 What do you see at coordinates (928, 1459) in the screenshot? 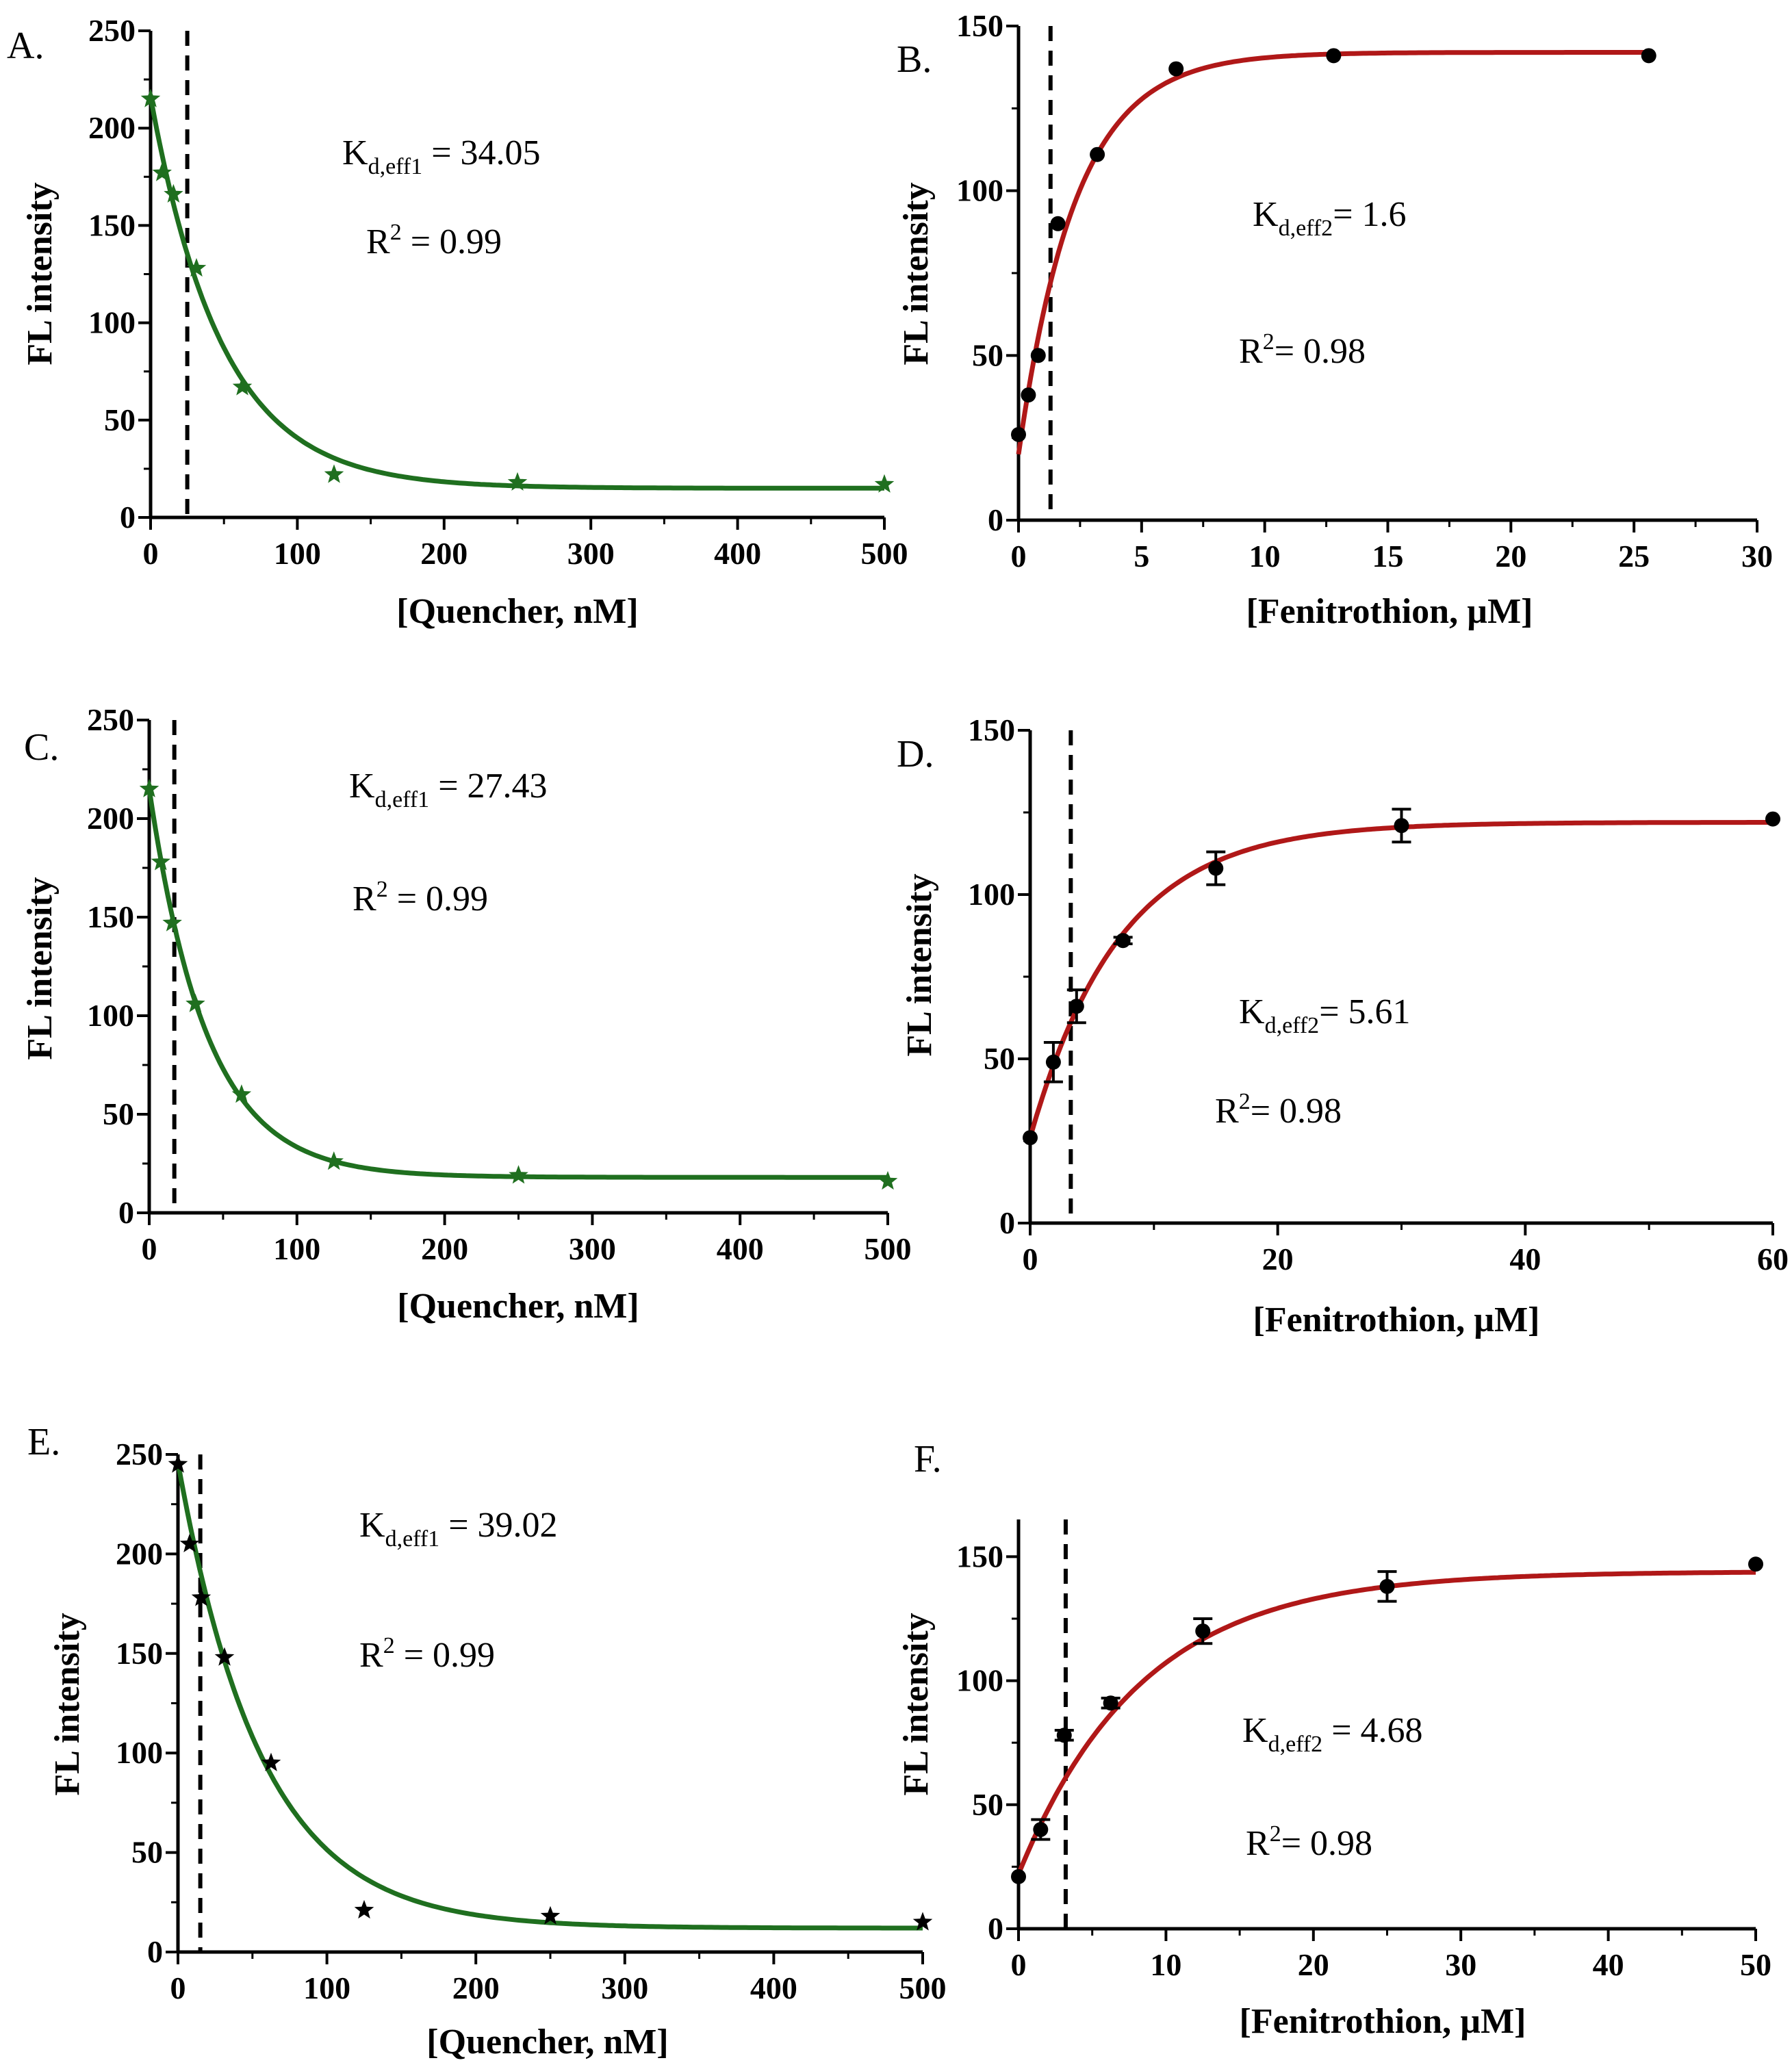
I see `panel-letter: F.` at bounding box center [928, 1459].